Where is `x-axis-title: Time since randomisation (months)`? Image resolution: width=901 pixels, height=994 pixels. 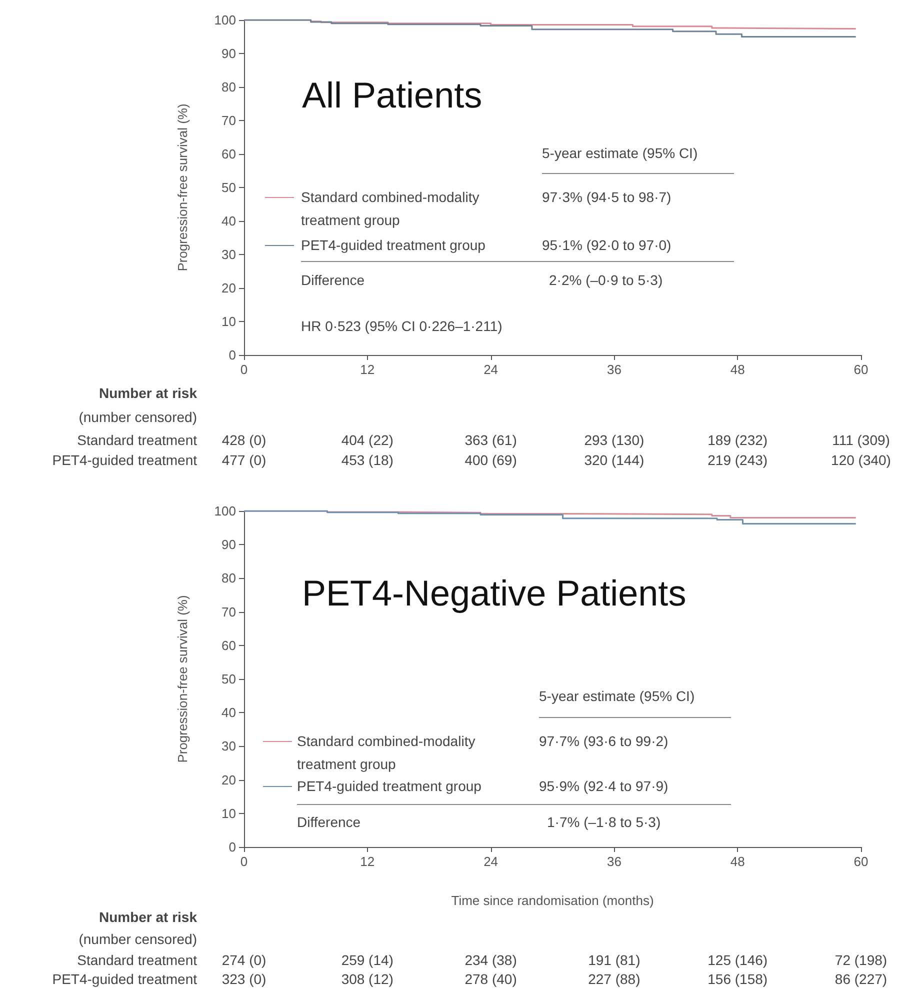
x-axis-title: Time since randomisation (months) is located at coordinates (552, 900).